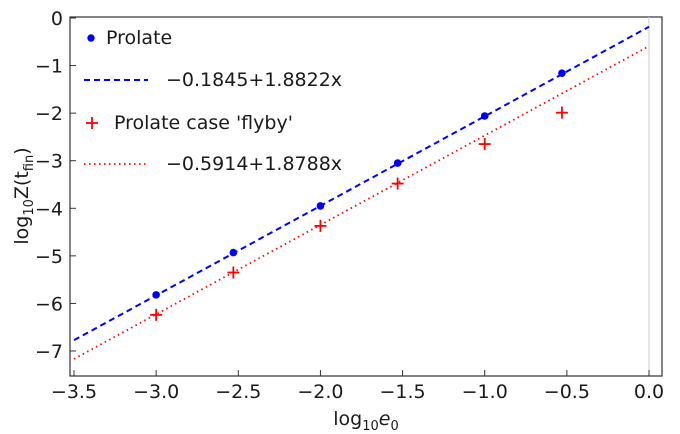  I want to click on x-tick-label: −1.5, so click(403, 392).